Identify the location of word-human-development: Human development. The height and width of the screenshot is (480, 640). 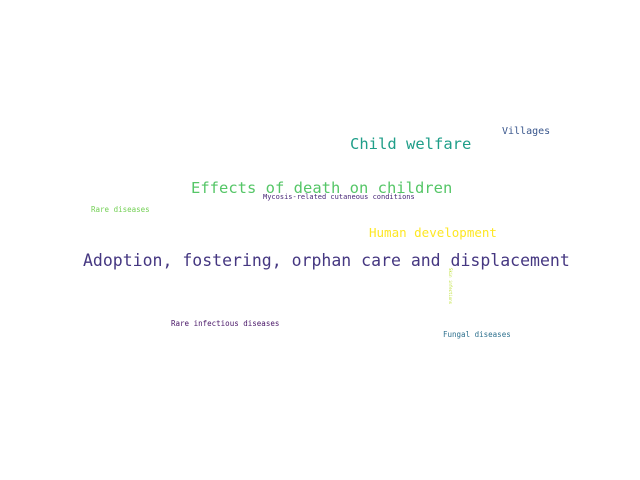
(433, 232).